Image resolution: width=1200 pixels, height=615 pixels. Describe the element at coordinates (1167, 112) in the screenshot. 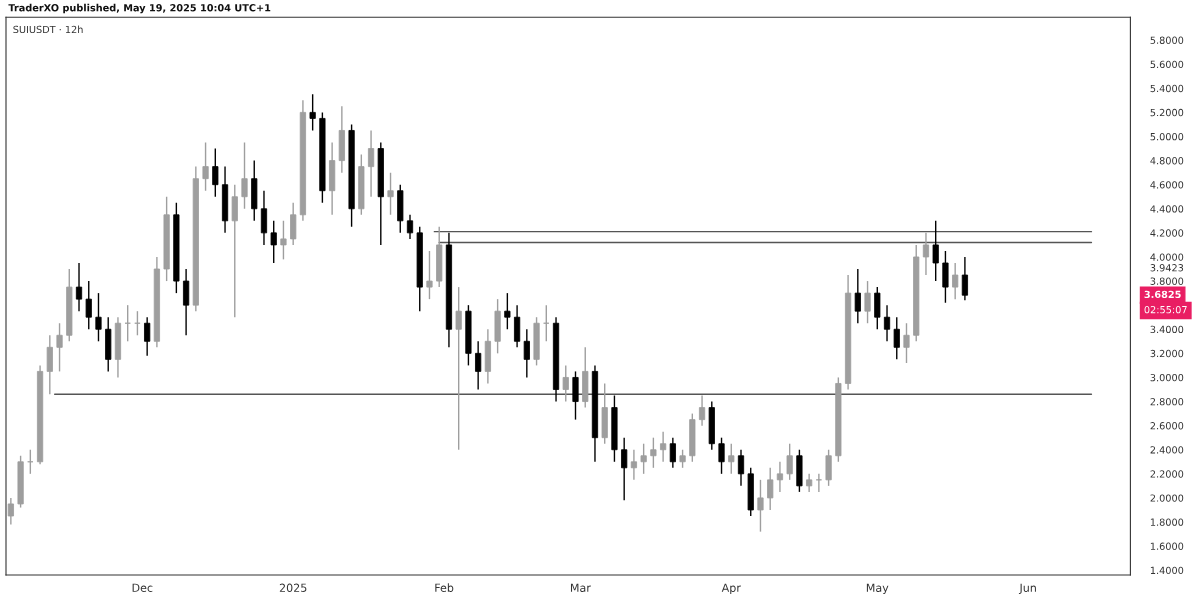

I see `y-tick-label: 5.2000` at that location.